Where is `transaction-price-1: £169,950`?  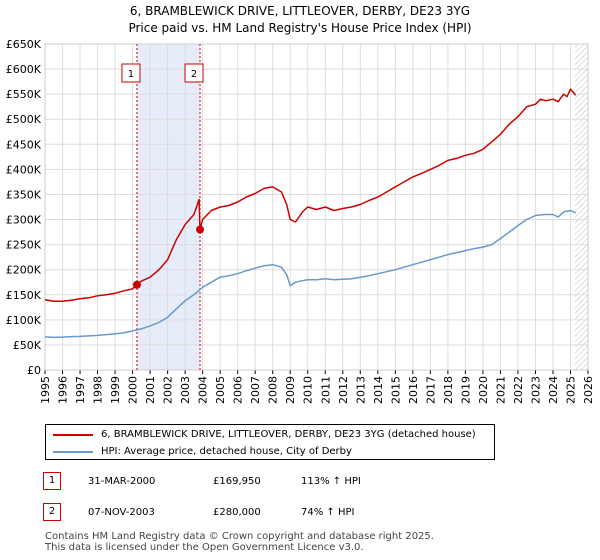
transaction-price-1: £169,950 is located at coordinates (237, 481).